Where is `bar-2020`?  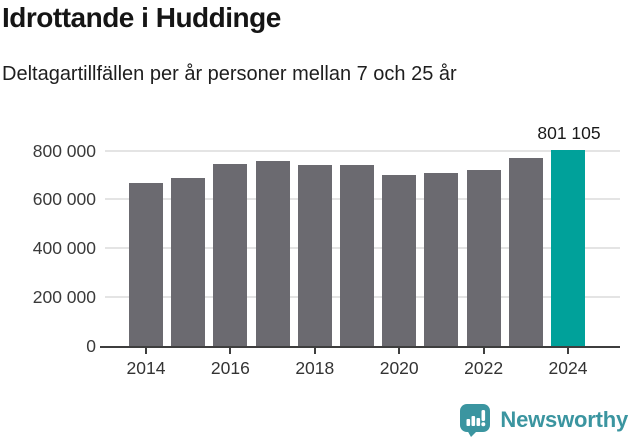
bar-2020 is located at coordinates (399, 260).